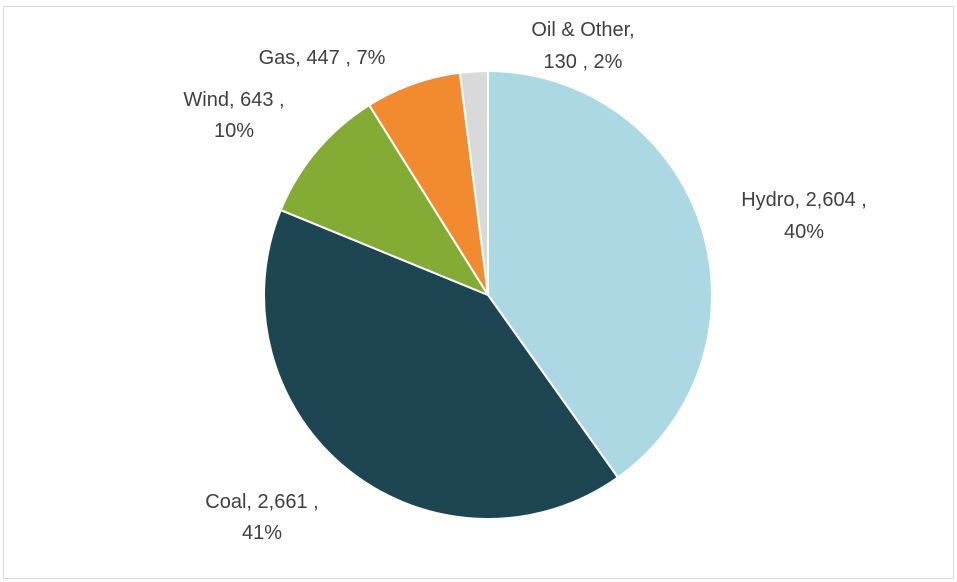 Image resolution: width=957 pixels, height=582 pixels. What do you see at coordinates (385, 200) in the screenshot?
I see `pie-slice-wind` at bounding box center [385, 200].